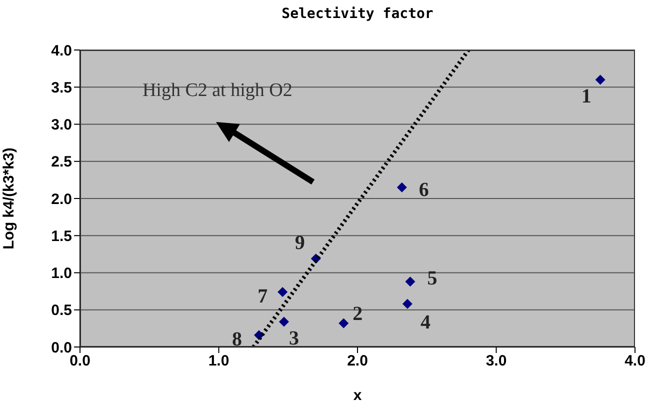  Describe the element at coordinates (299, 243) in the screenshot. I see `series-label: 9` at that location.